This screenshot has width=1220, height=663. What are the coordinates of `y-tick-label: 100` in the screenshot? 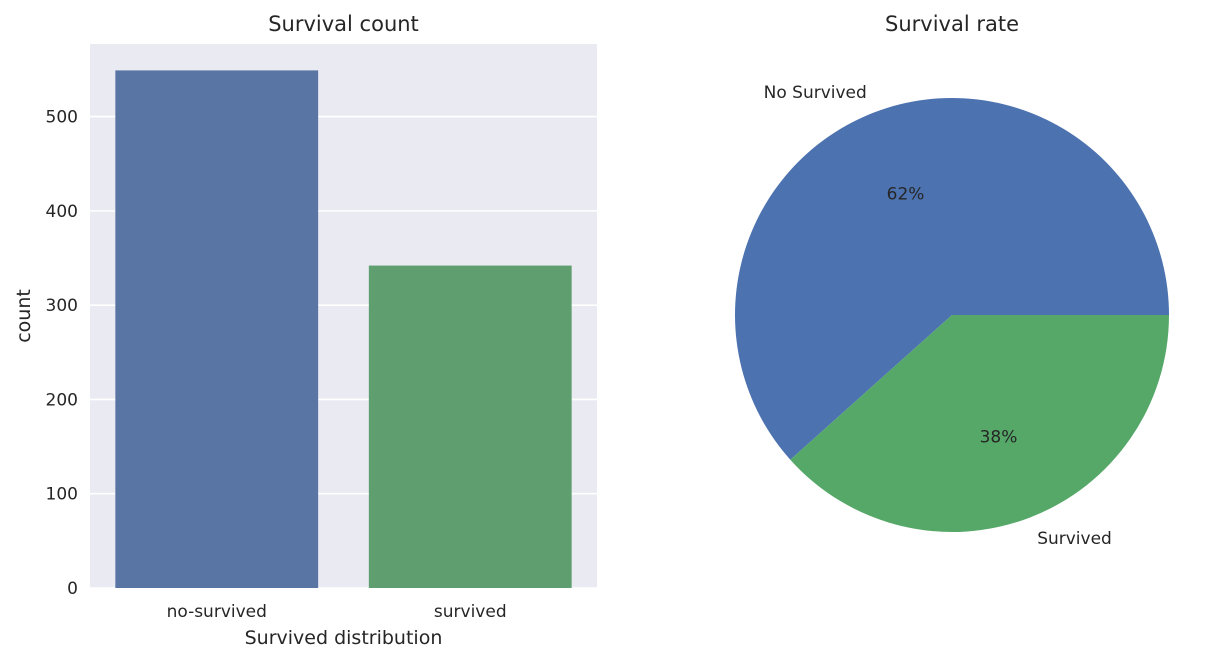 It's located at (62, 495).